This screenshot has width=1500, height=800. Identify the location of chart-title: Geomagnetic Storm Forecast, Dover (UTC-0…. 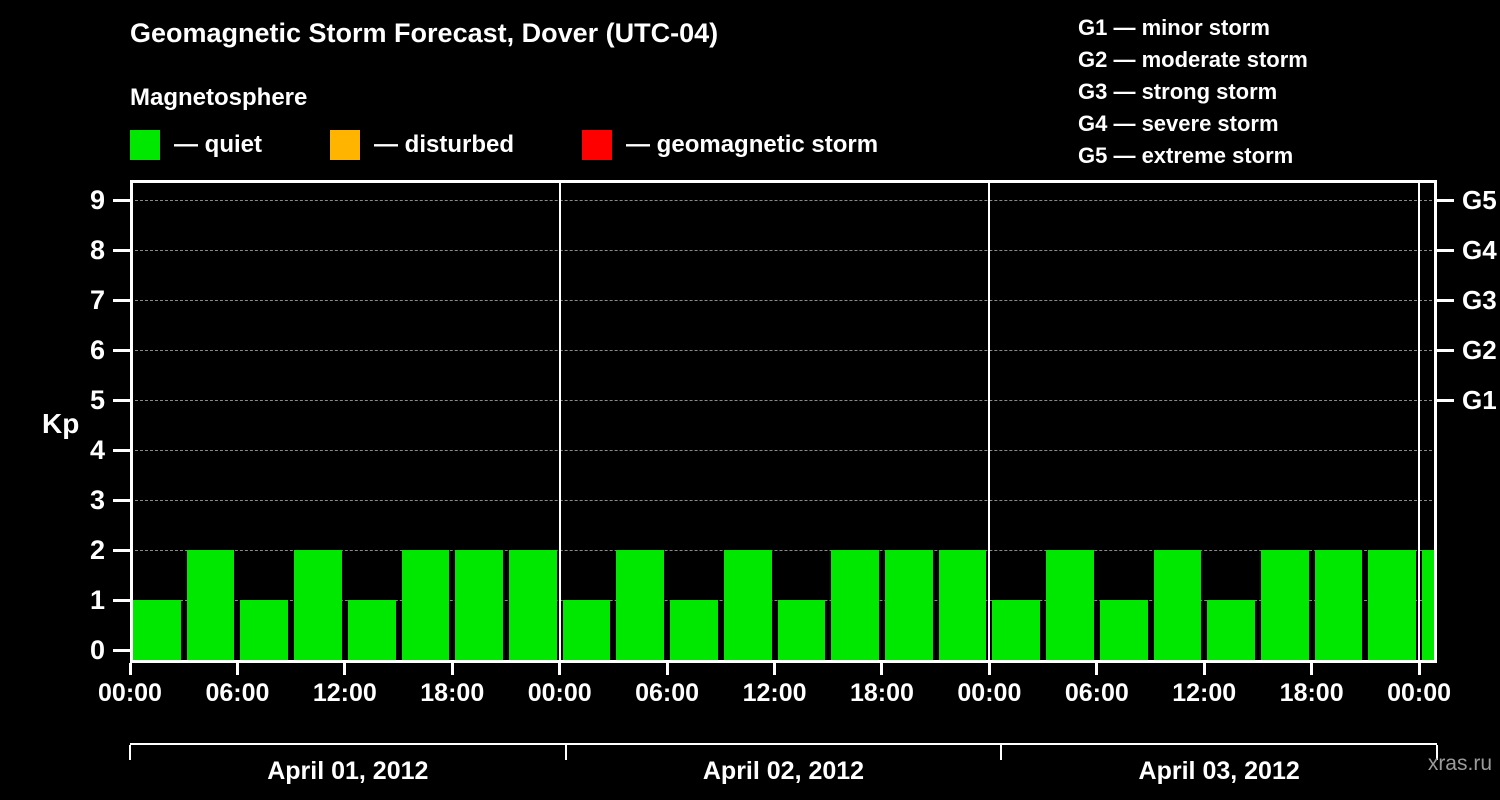
(424, 33).